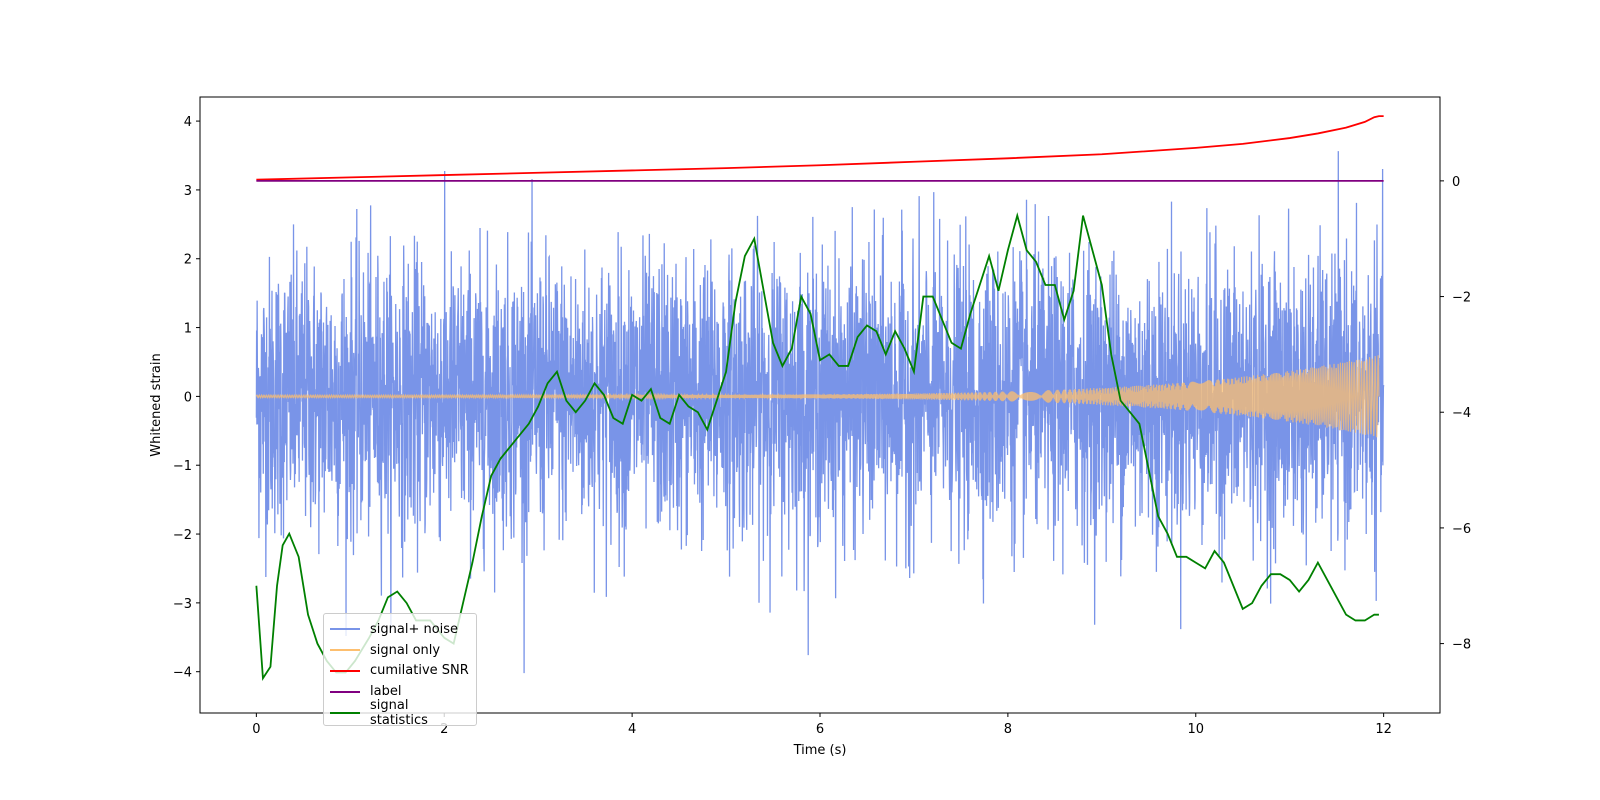 Image resolution: width=1600 pixels, height=800 pixels. I want to click on legend-item: signal statistics, so click(400, 713).